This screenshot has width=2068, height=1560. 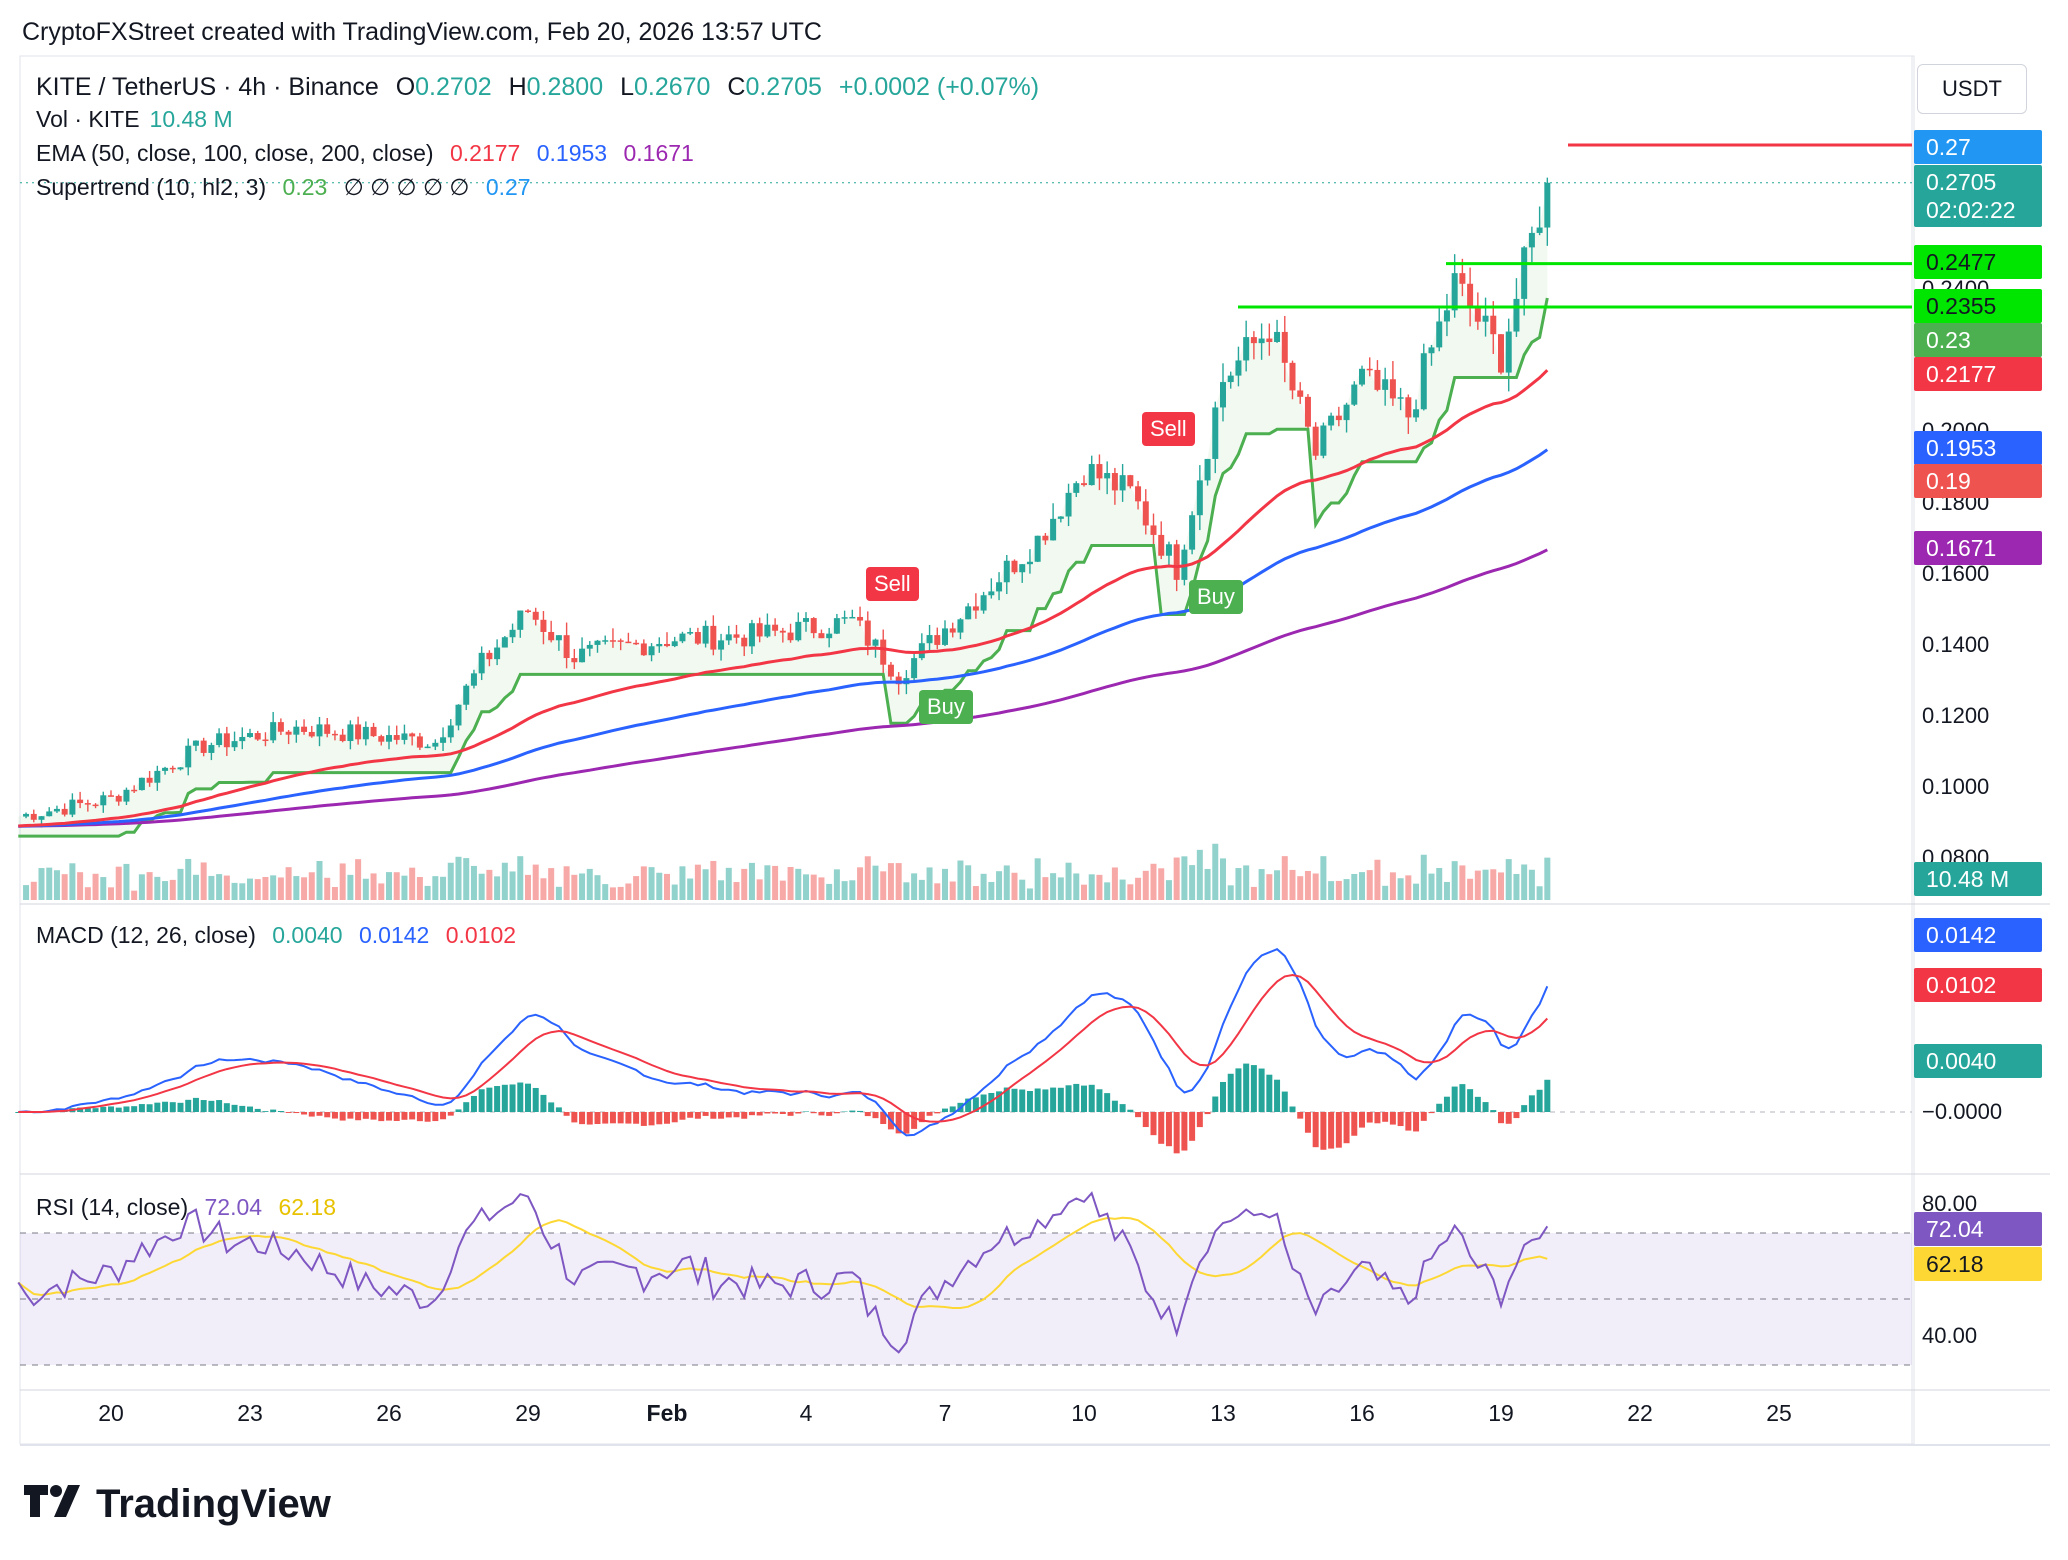 What do you see at coordinates (177, 1503) in the screenshot?
I see `tradingview-logo: TradingView` at bounding box center [177, 1503].